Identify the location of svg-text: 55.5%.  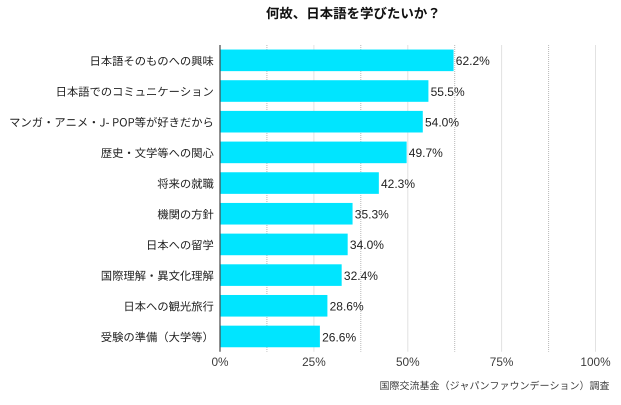
(448, 92).